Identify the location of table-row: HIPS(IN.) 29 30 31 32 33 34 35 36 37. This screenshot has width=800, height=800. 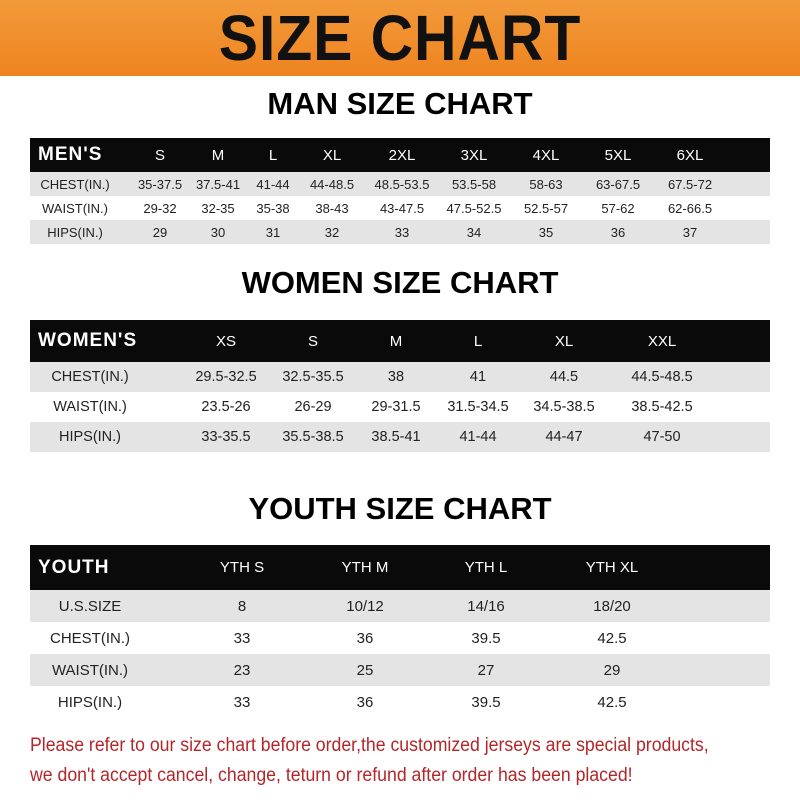
(400, 232).